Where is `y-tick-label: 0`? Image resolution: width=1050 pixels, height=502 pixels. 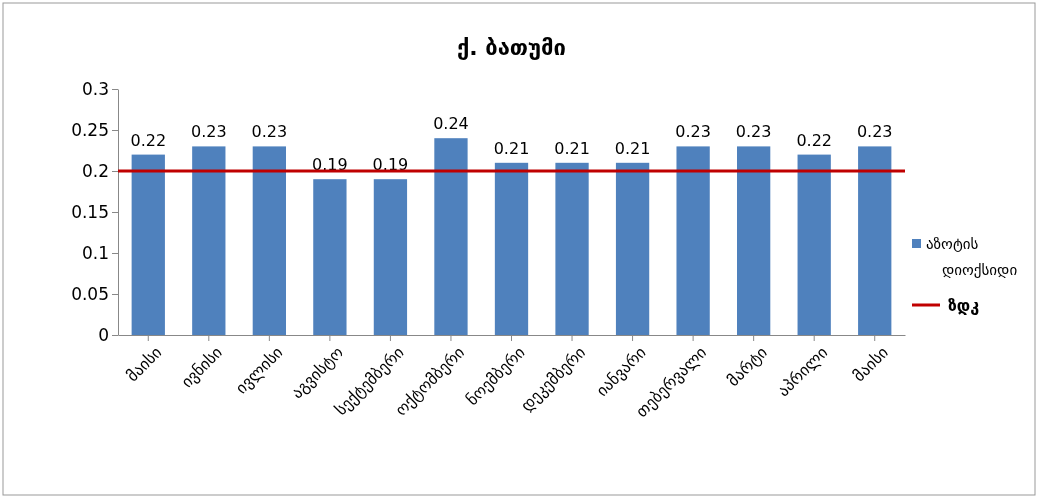 y-tick-label: 0 is located at coordinates (103, 334).